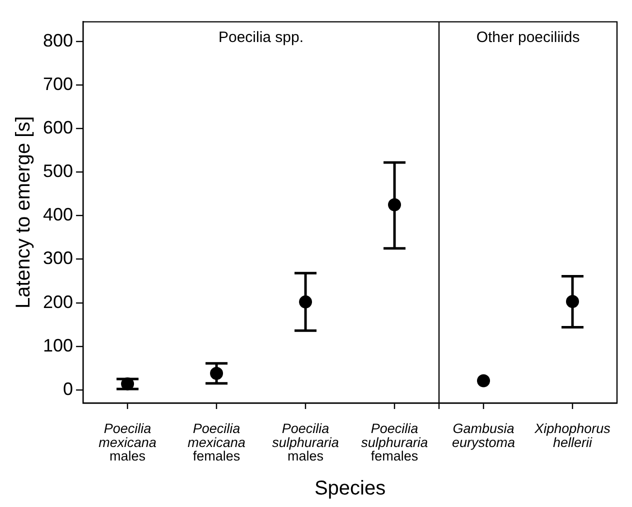 The image size is (632, 507). I want to click on y-tick-label: 200, so click(58, 302).